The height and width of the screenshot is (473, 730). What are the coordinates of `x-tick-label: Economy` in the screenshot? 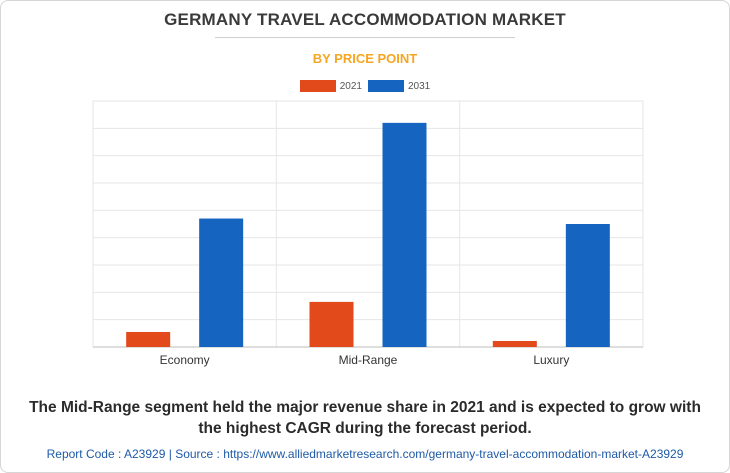 It's located at (185, 360).